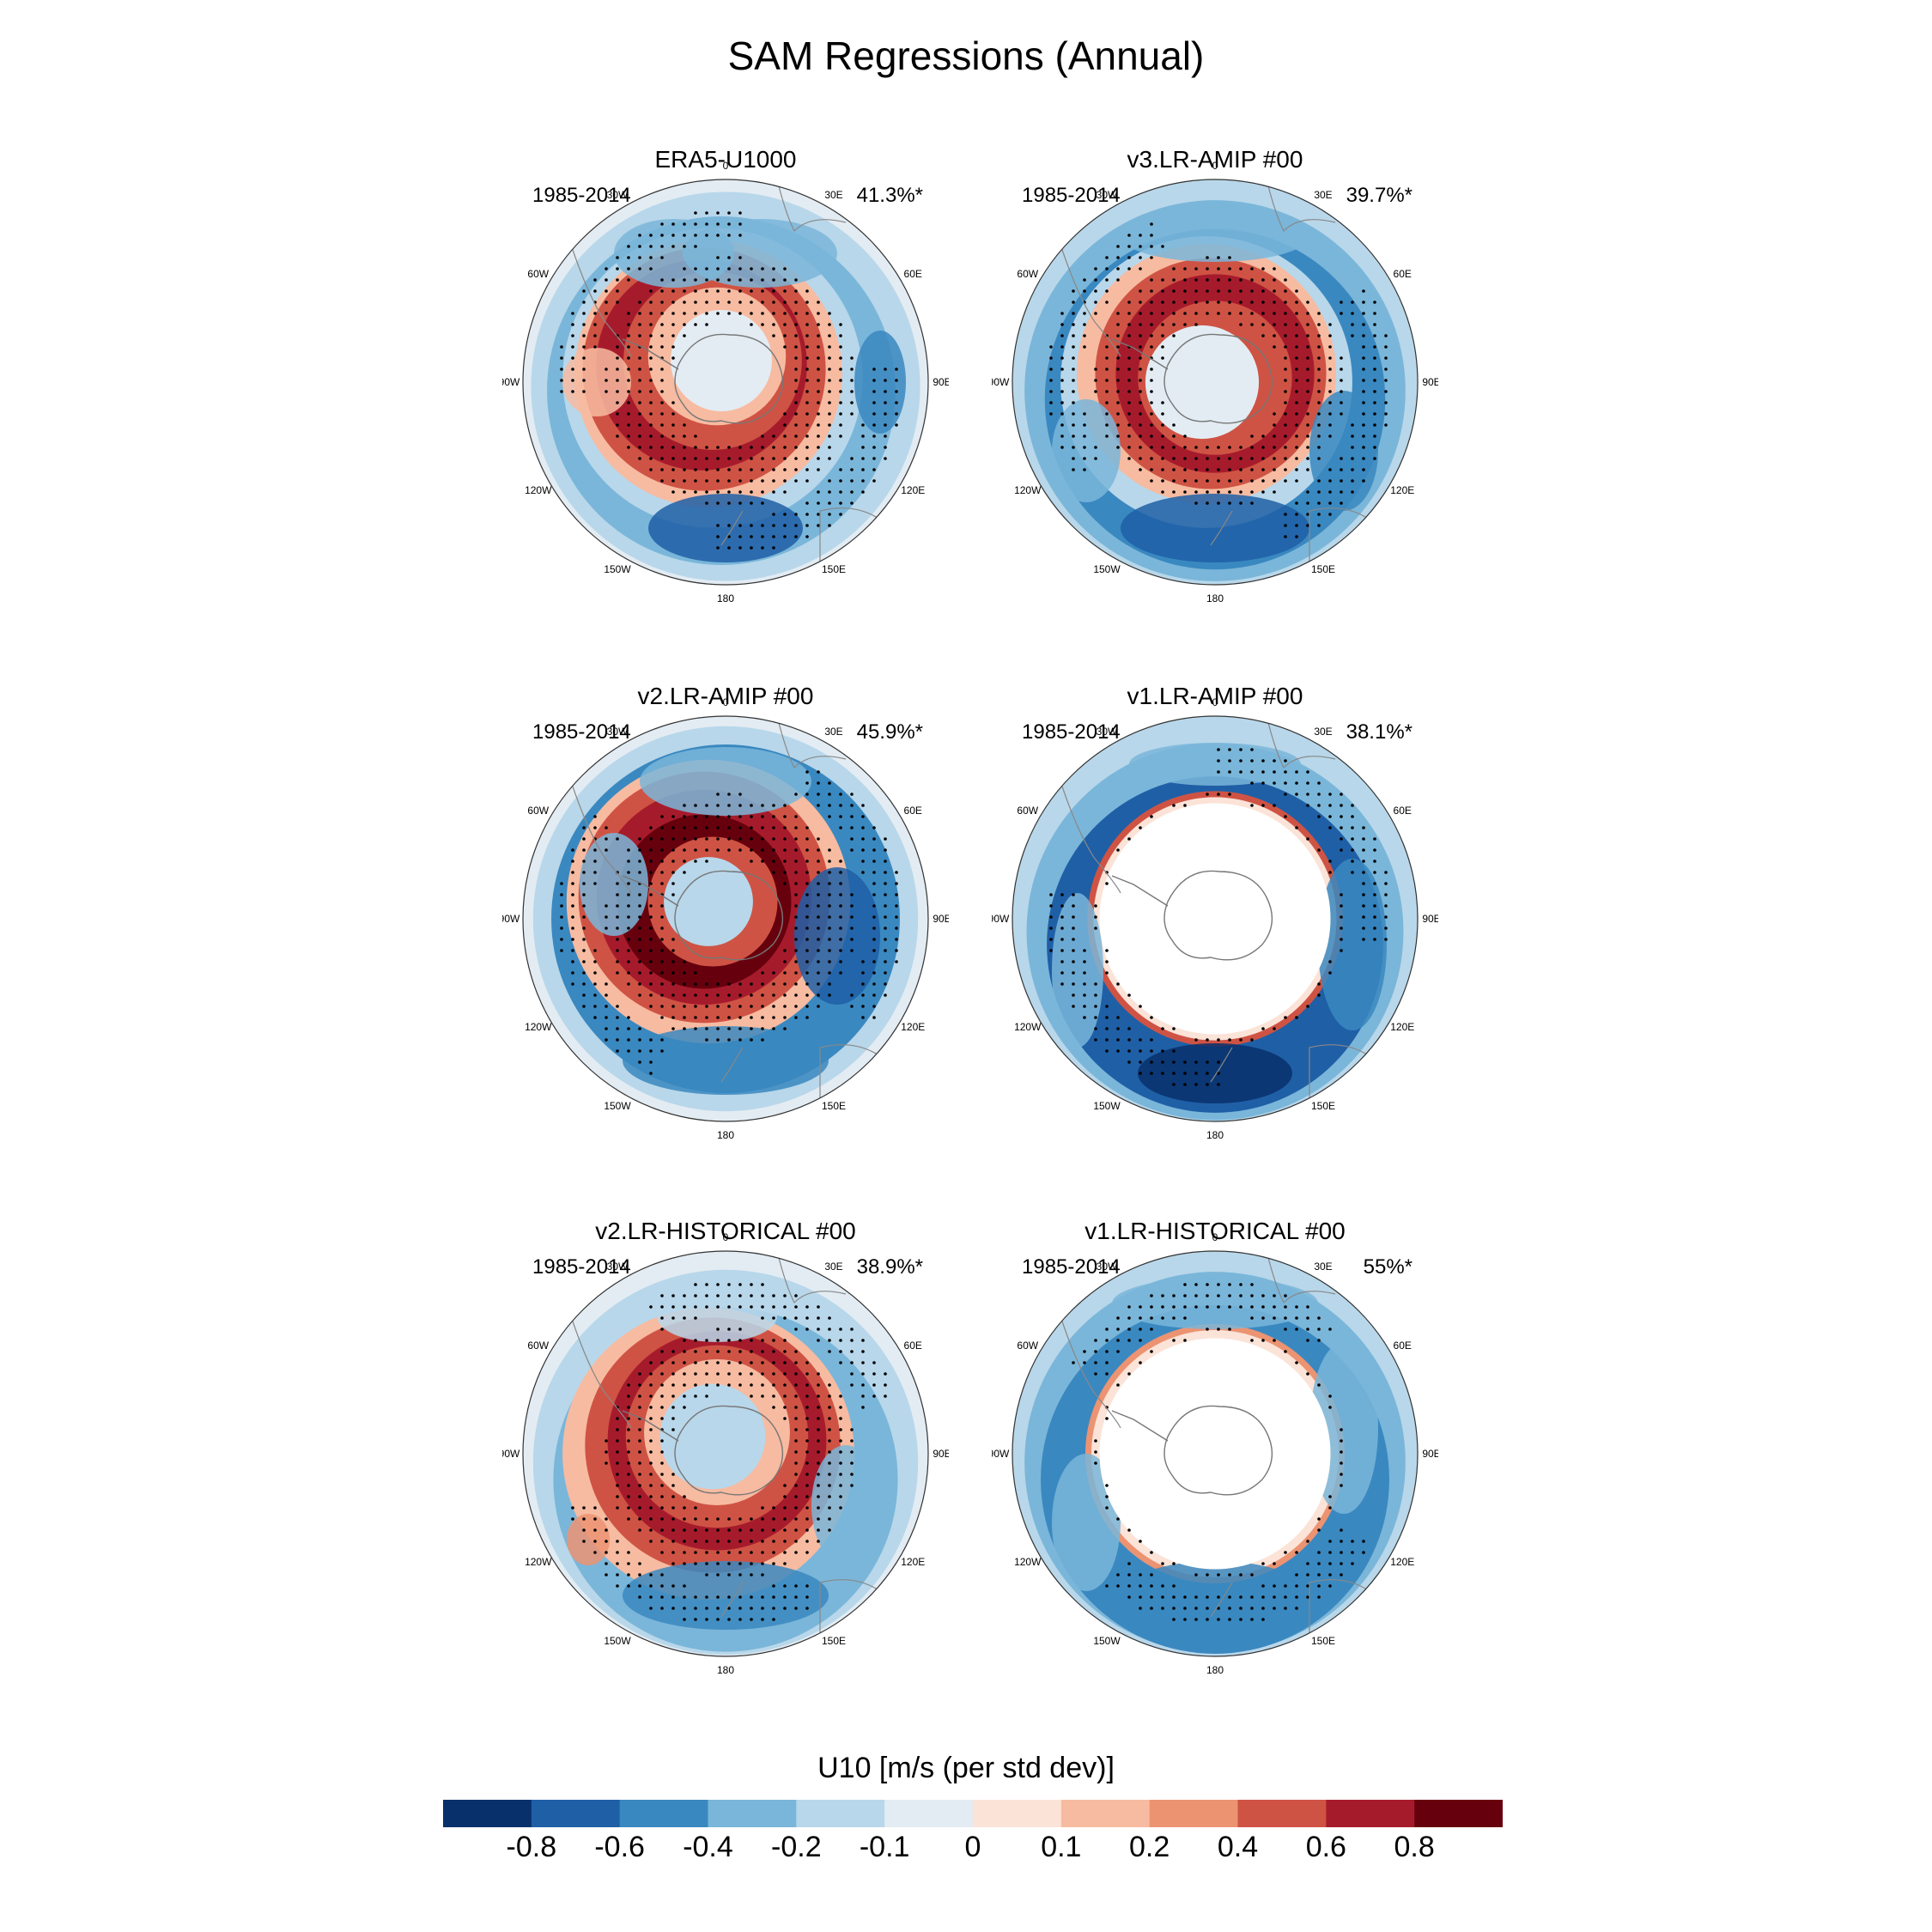  I want to click on field-contour-band, so click(713, 1437).